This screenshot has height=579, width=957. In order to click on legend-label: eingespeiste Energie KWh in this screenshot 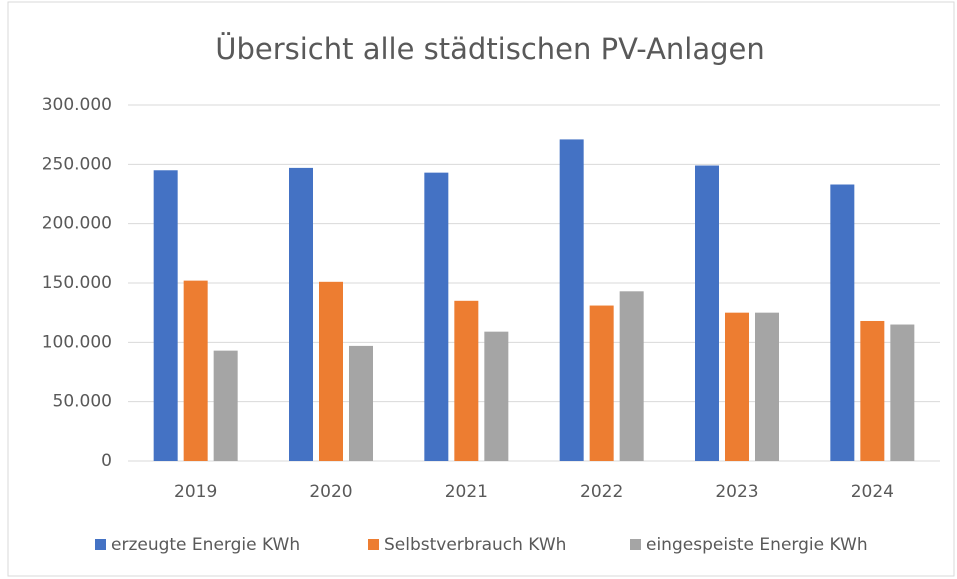, I will do `click(757, 545)`.